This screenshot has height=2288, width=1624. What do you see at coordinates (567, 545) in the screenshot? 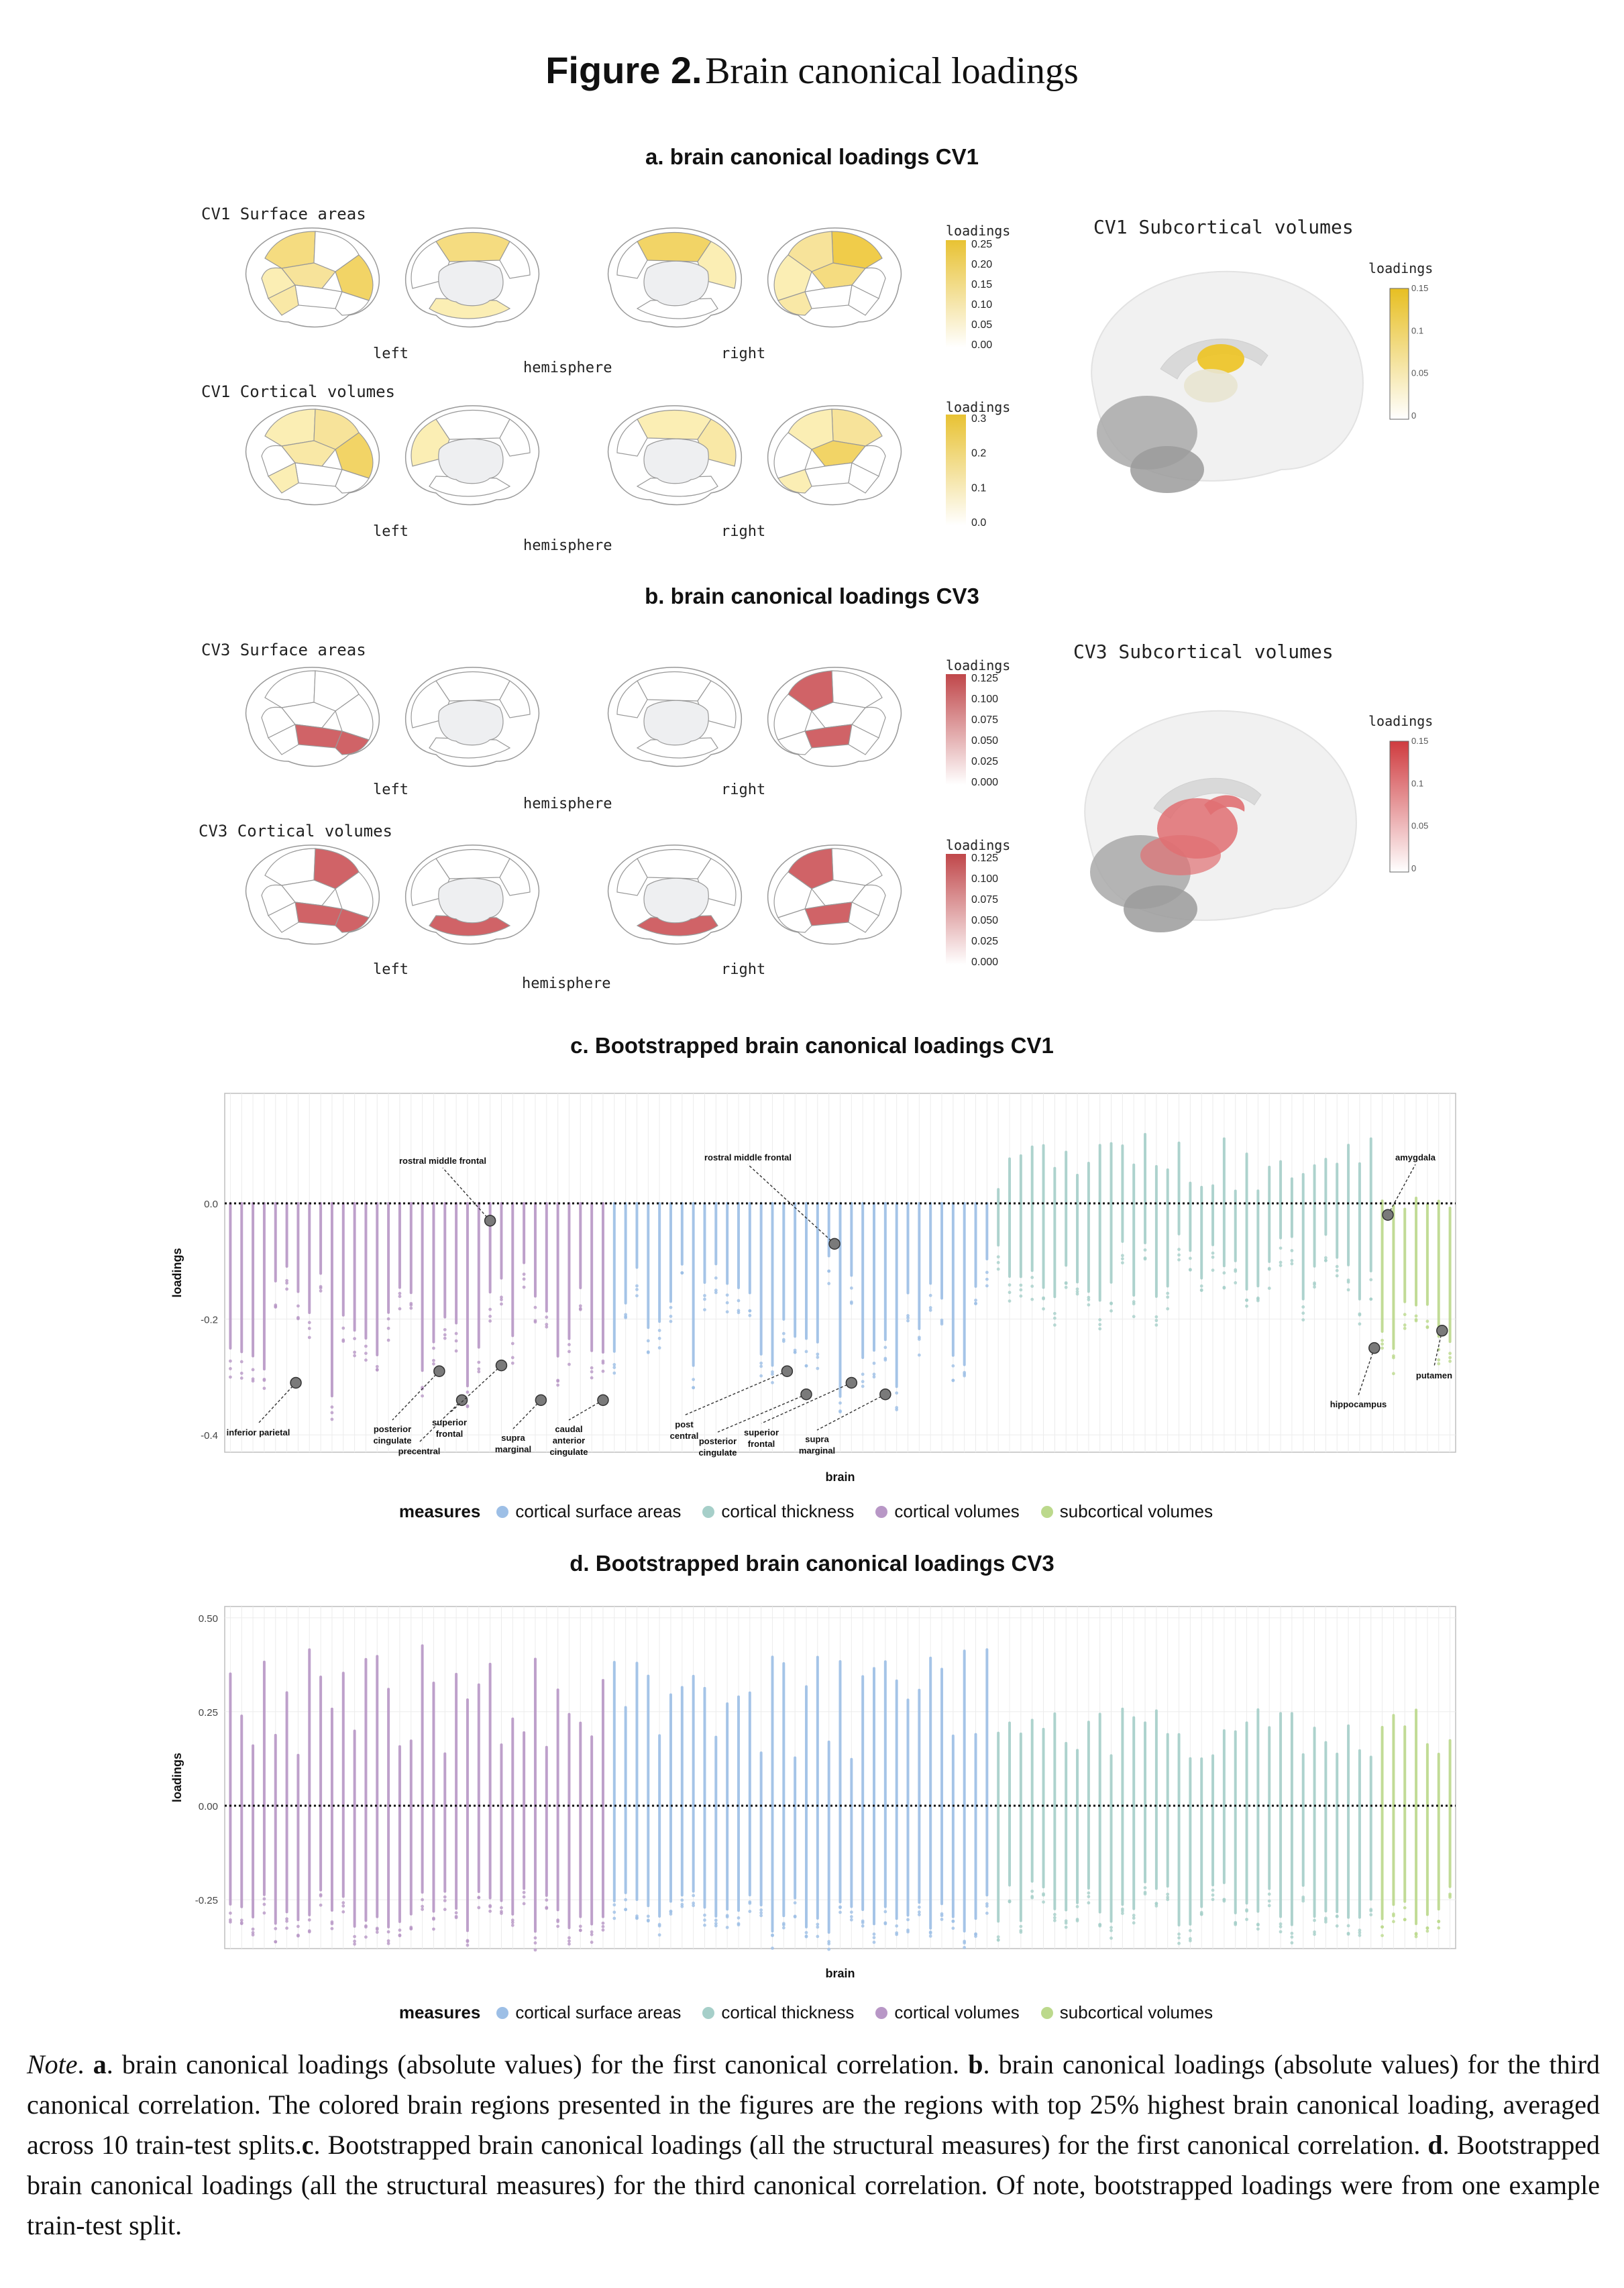
I see `cv1-cortical-hemisphere-label: hemisphere` at bounding box center [567, 545].